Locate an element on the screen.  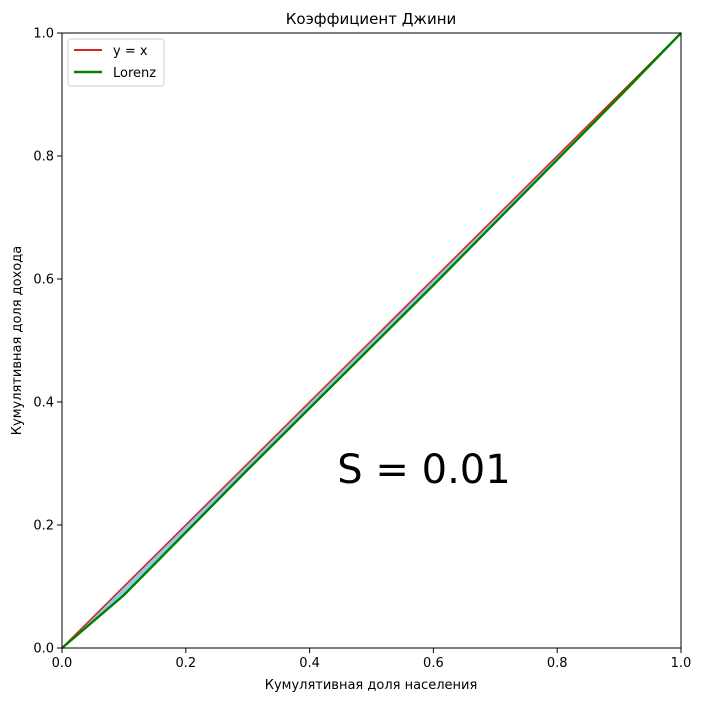
x-axis-label: Кумулятивная доля населения is located at coordinates (371, 685).